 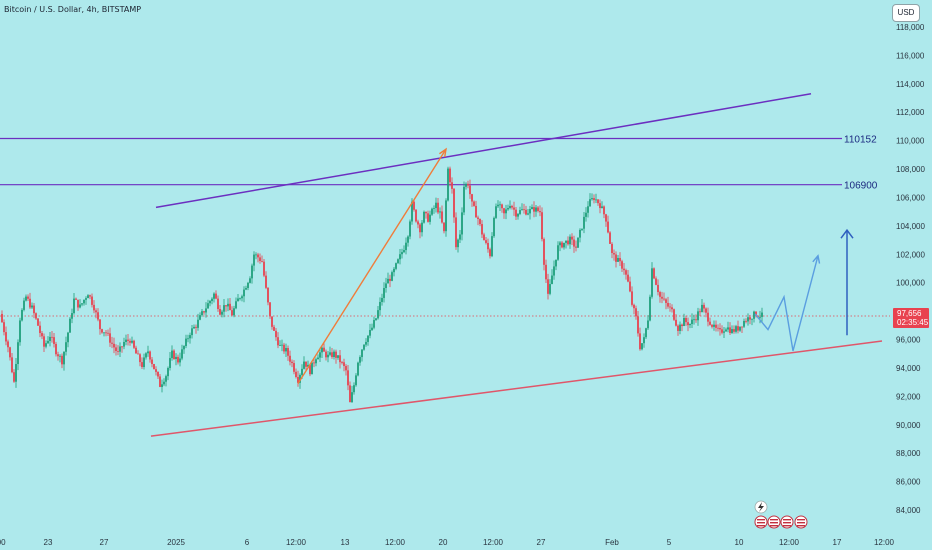 What do you see at coordinates (913, 322) in the screenshot?
I see `bar-countdown: 02:35:45` at bounding box center [913, 322].